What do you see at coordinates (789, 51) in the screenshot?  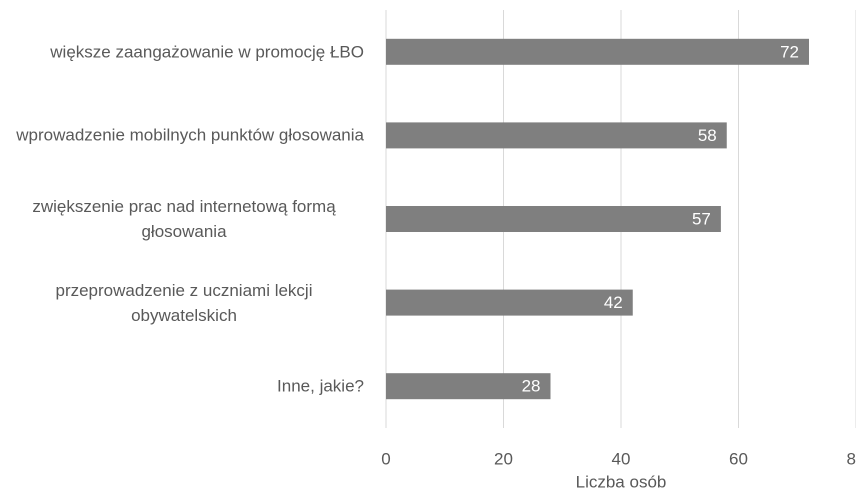 I see `value-label: 72` at bounding box center [789, 51].